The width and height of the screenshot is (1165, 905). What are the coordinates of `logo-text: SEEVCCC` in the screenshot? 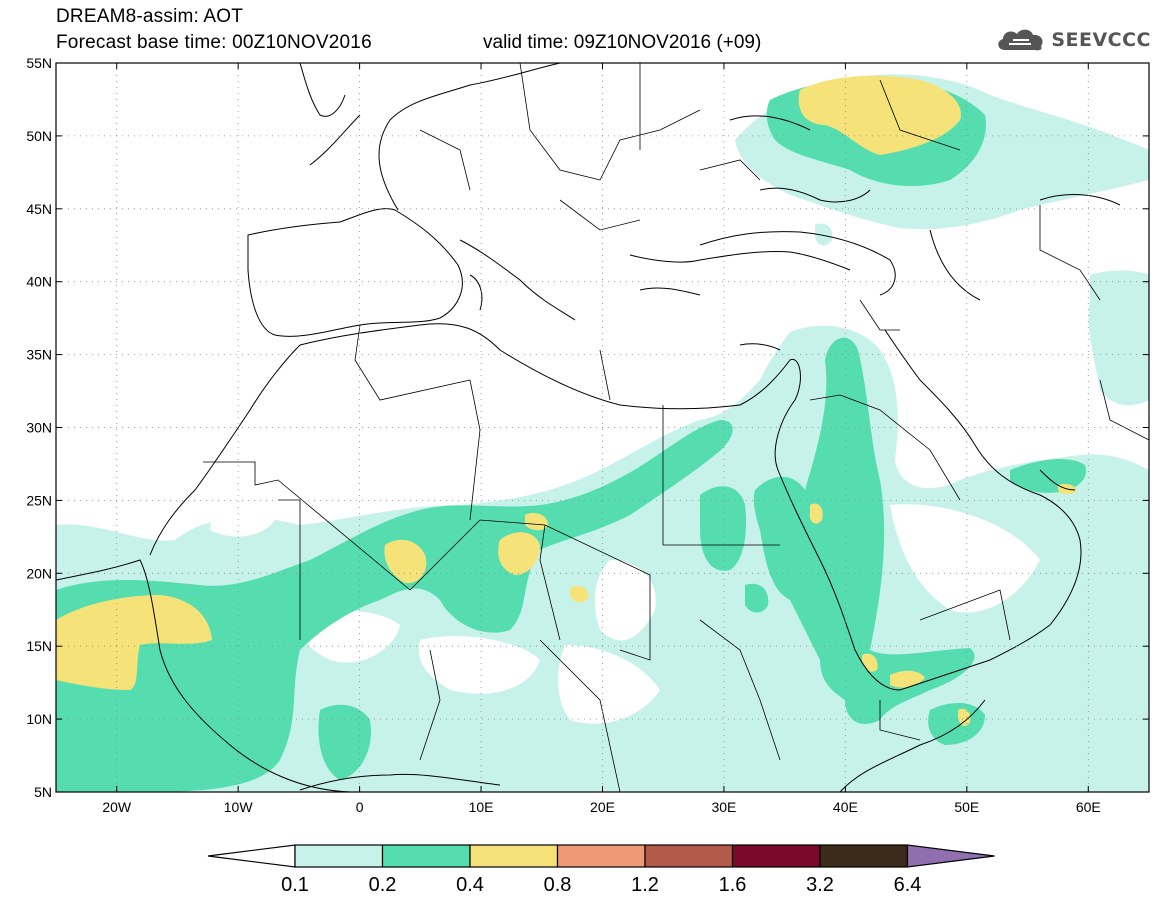 It's located at (1101, 40).